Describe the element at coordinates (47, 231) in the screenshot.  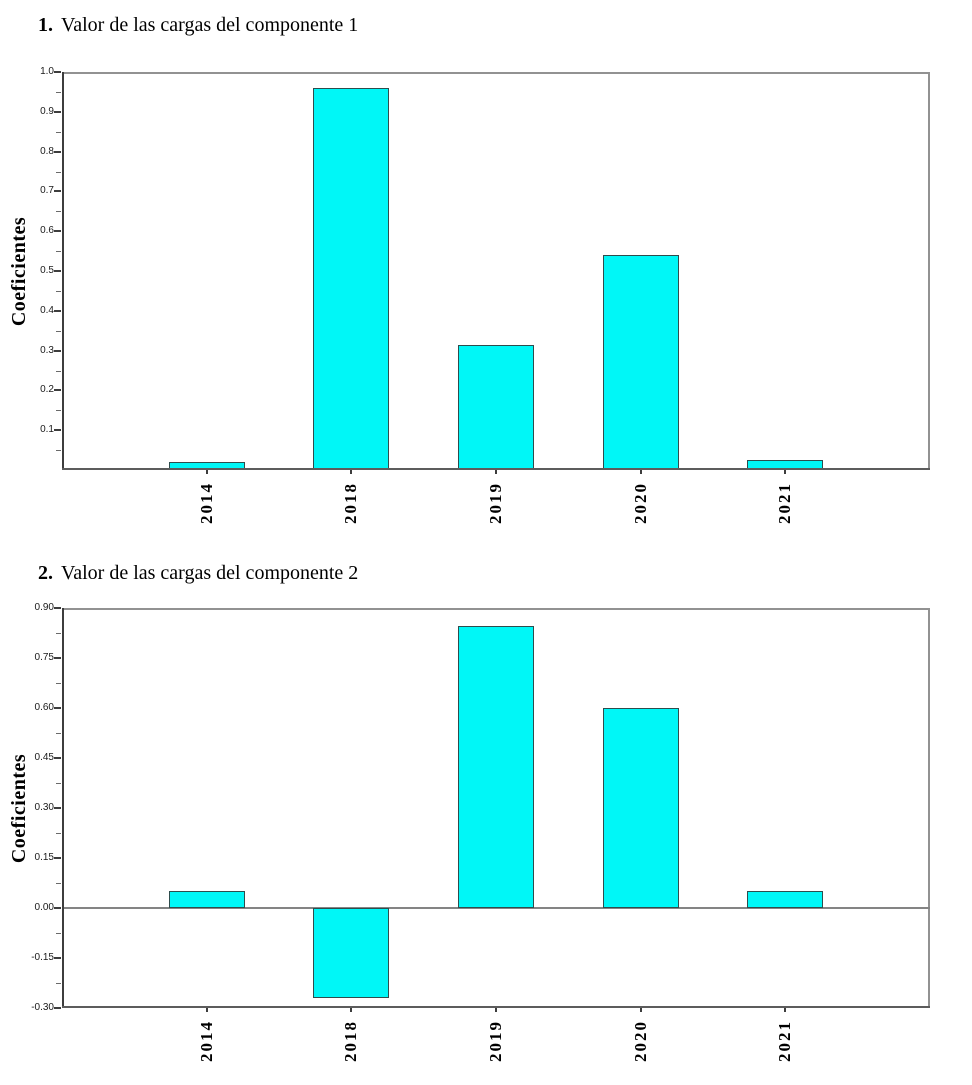
I see `y-tick-label: 0.6` at that location.